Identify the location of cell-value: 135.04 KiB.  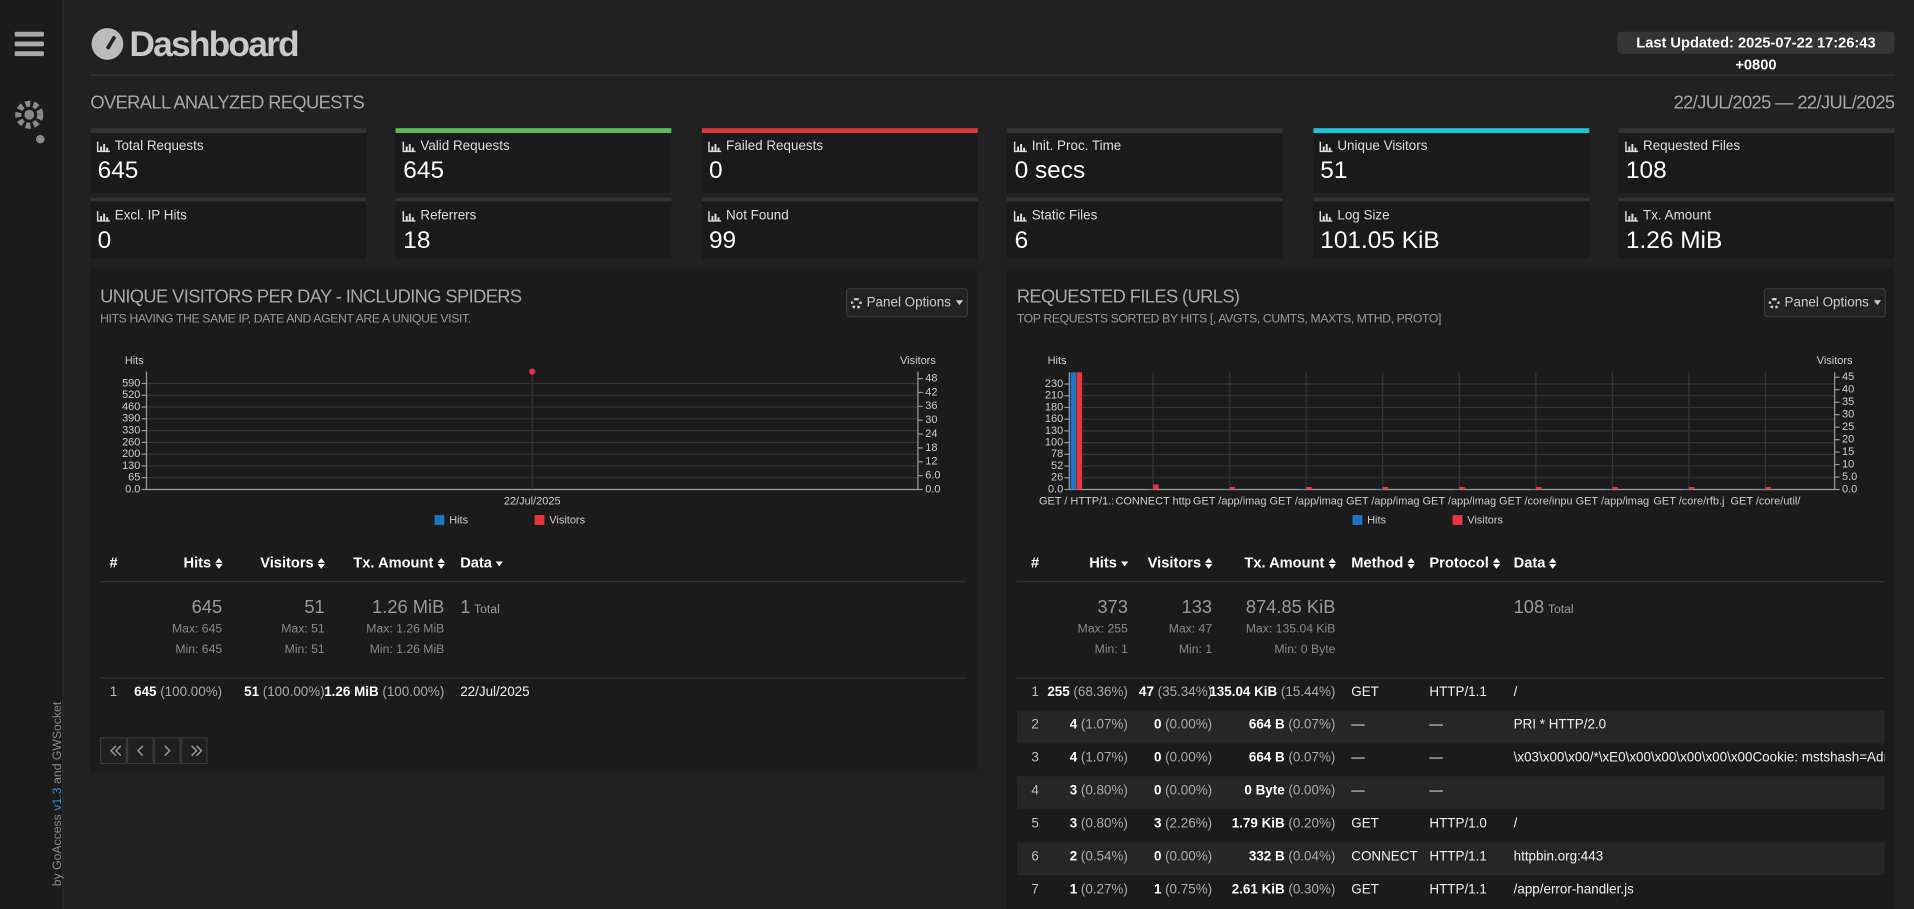
(1243, 692).